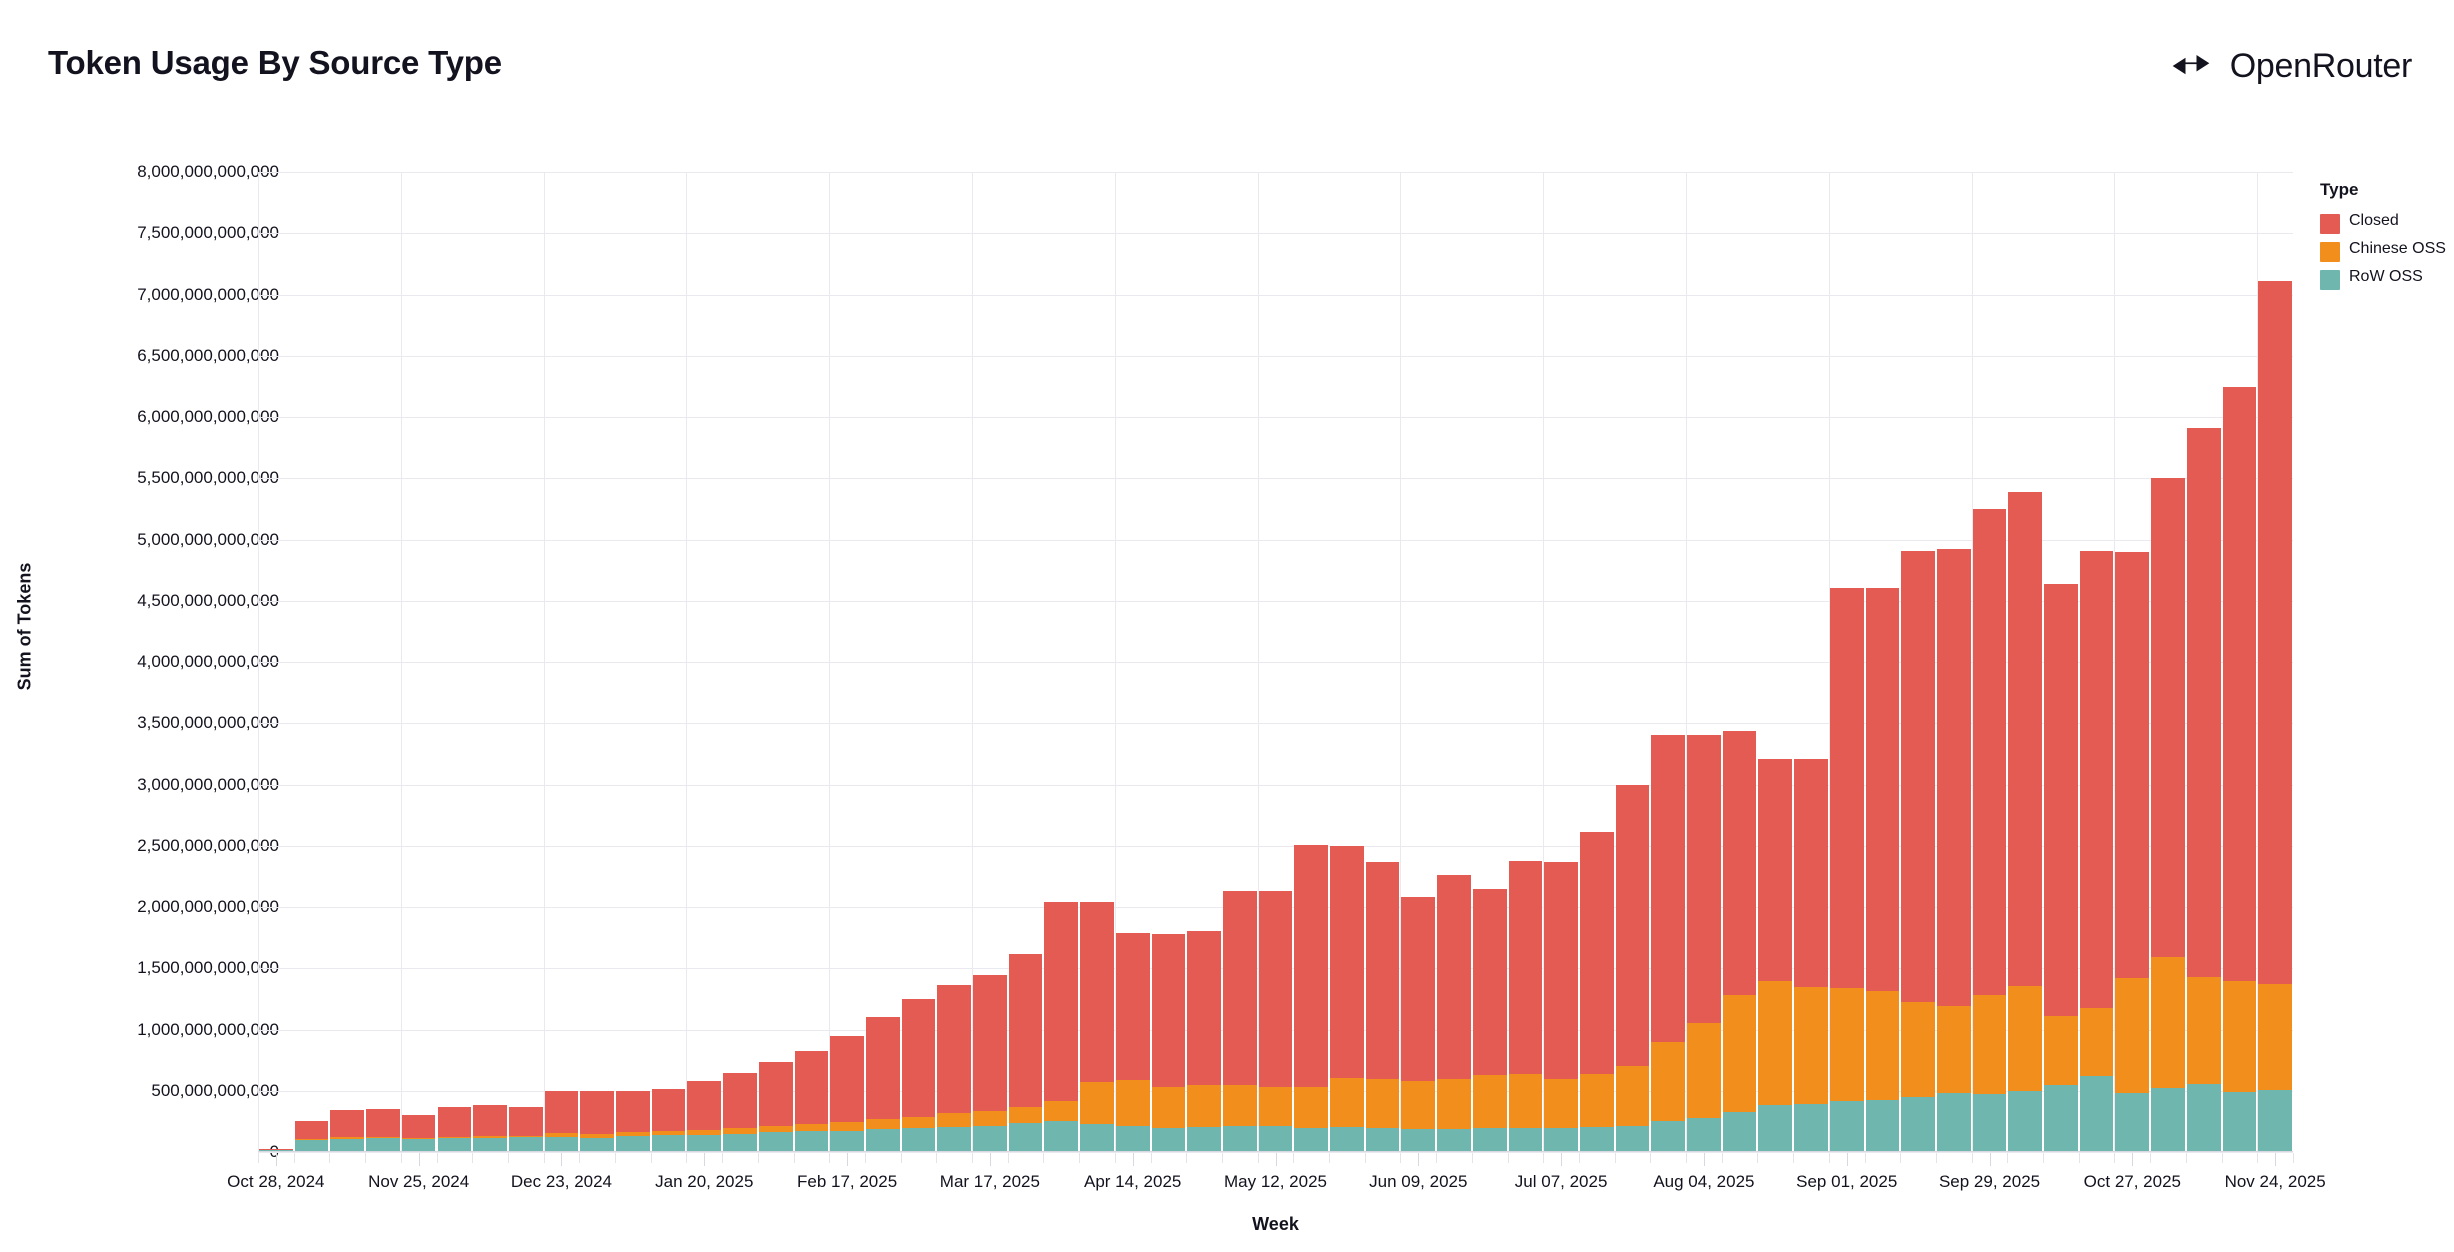  I want to click on legend-item: Chinese OSS, so click(2387, 251).